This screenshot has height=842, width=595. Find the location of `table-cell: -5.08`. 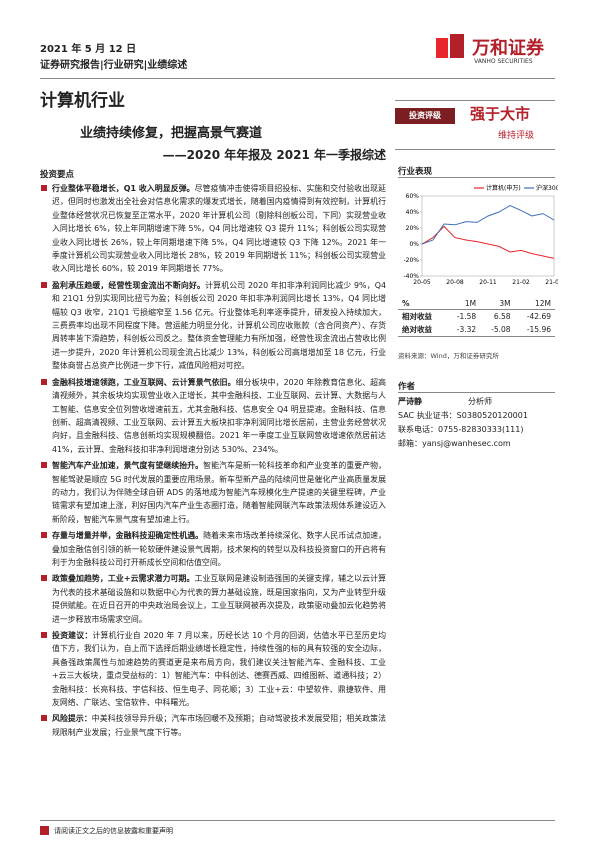

table-cell: -5.08 is located at coordinates (501, 329).